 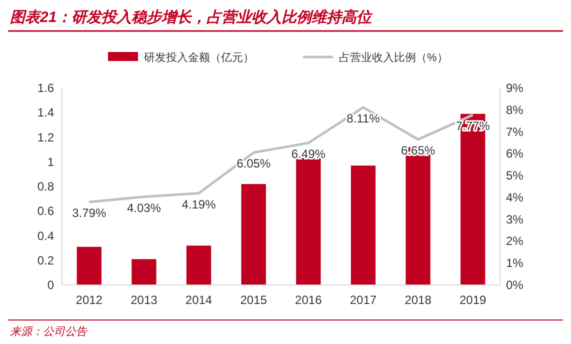 I want to click on y-tick-label: 0, so click(x=50, y=285).